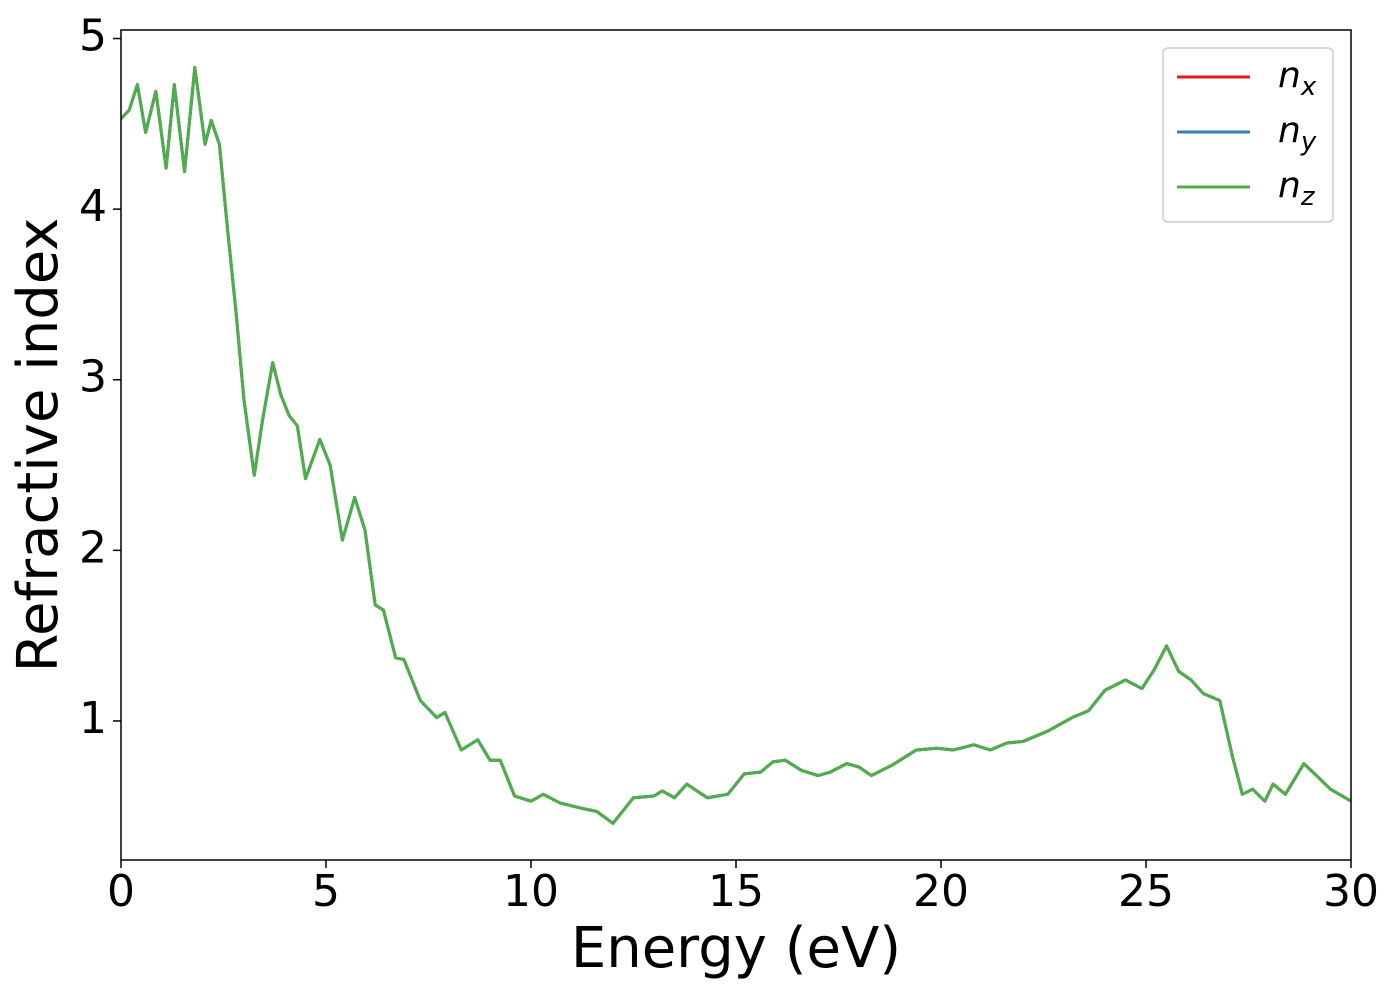 This screenshot has height=1000, width=1400. Describe the element at coordinates (38, 445) in the screenshot. I see `y-axis-label: Refractive index` at that location.